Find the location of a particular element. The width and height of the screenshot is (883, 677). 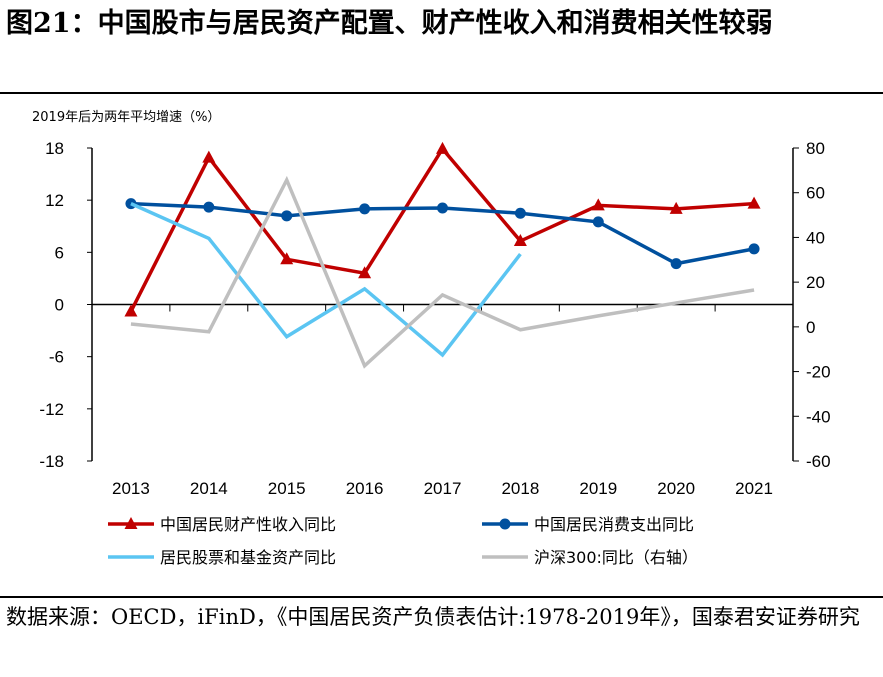

right-tick-label: 60 is located at coordinates (815, 193).